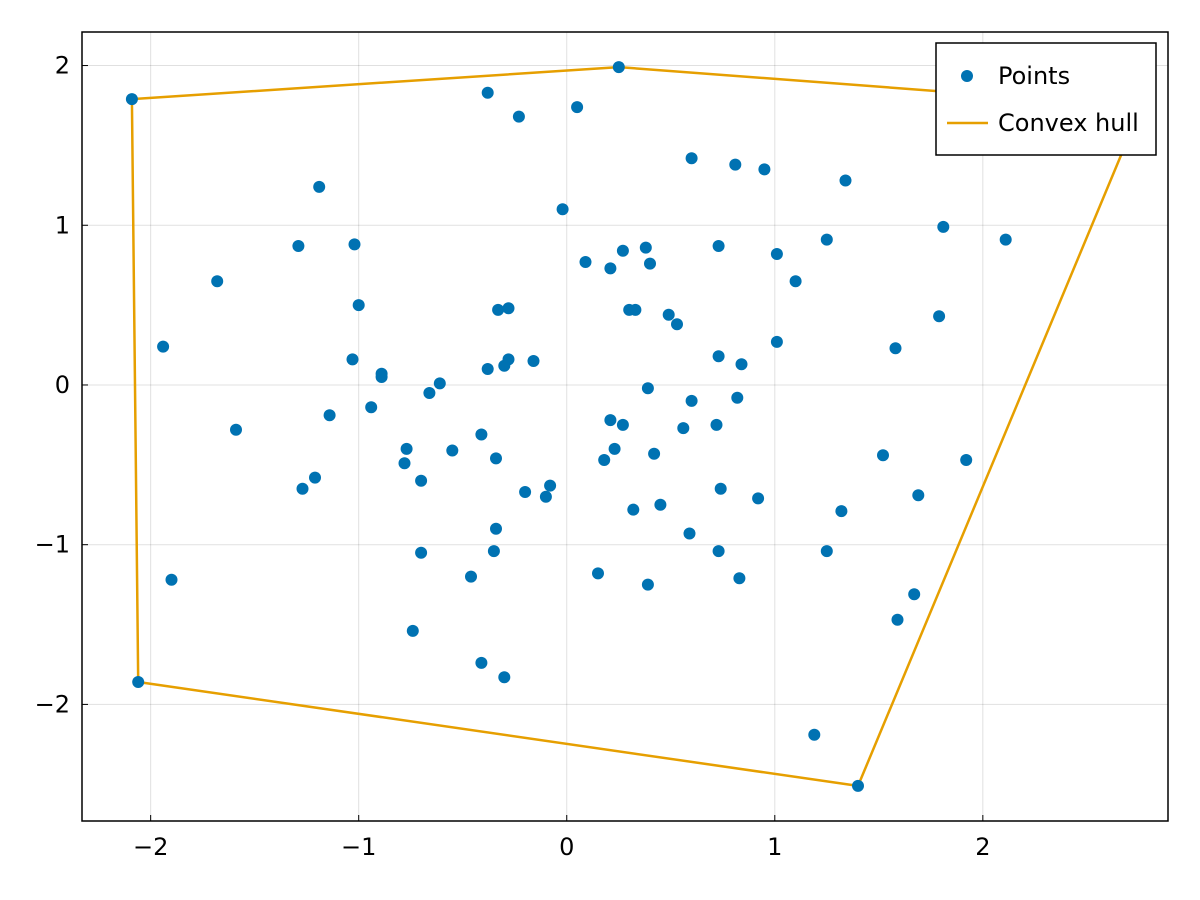 This screenshot has width=1200, height=900. I want to click on x-axis: −2 −1 0 1 2, so click(561, 838).